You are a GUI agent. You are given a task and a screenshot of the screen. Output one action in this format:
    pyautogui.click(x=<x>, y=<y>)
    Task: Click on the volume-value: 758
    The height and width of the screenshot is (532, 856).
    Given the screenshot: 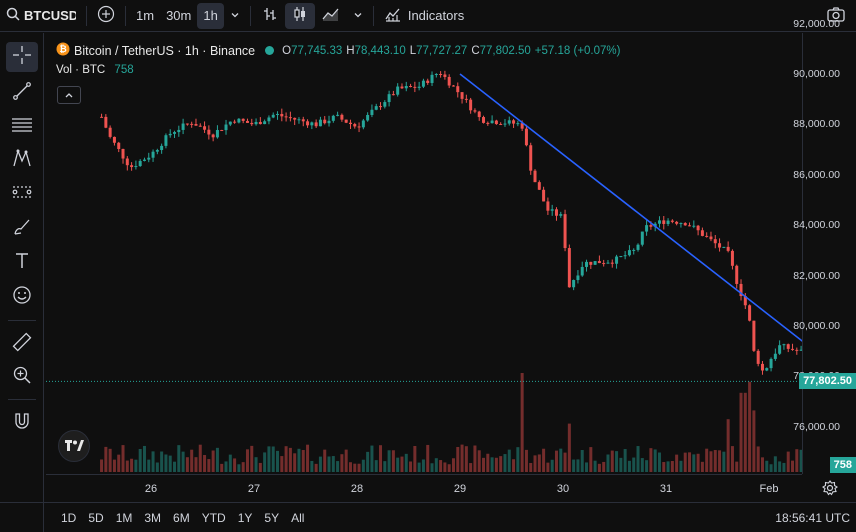 What is the action you would take?
    pyautogui.click(x=124, y=70)
    